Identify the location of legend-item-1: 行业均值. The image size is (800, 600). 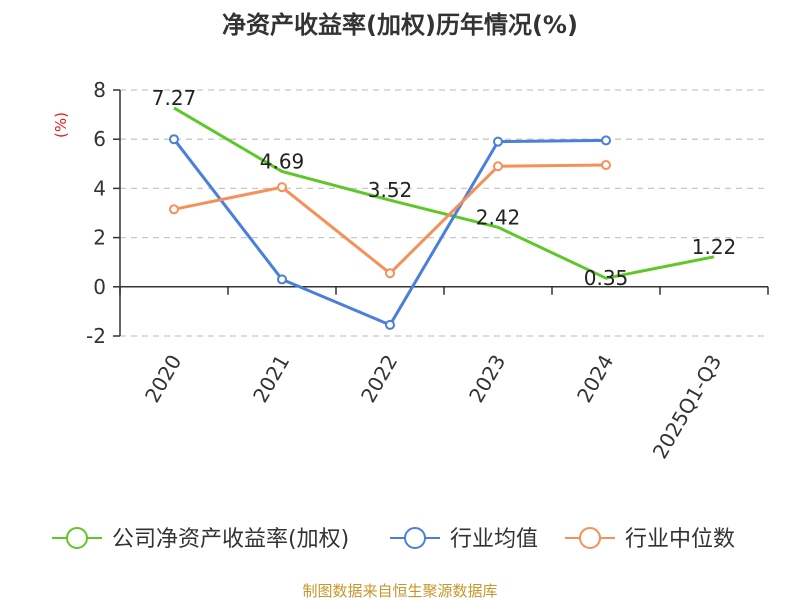
(464, 539).